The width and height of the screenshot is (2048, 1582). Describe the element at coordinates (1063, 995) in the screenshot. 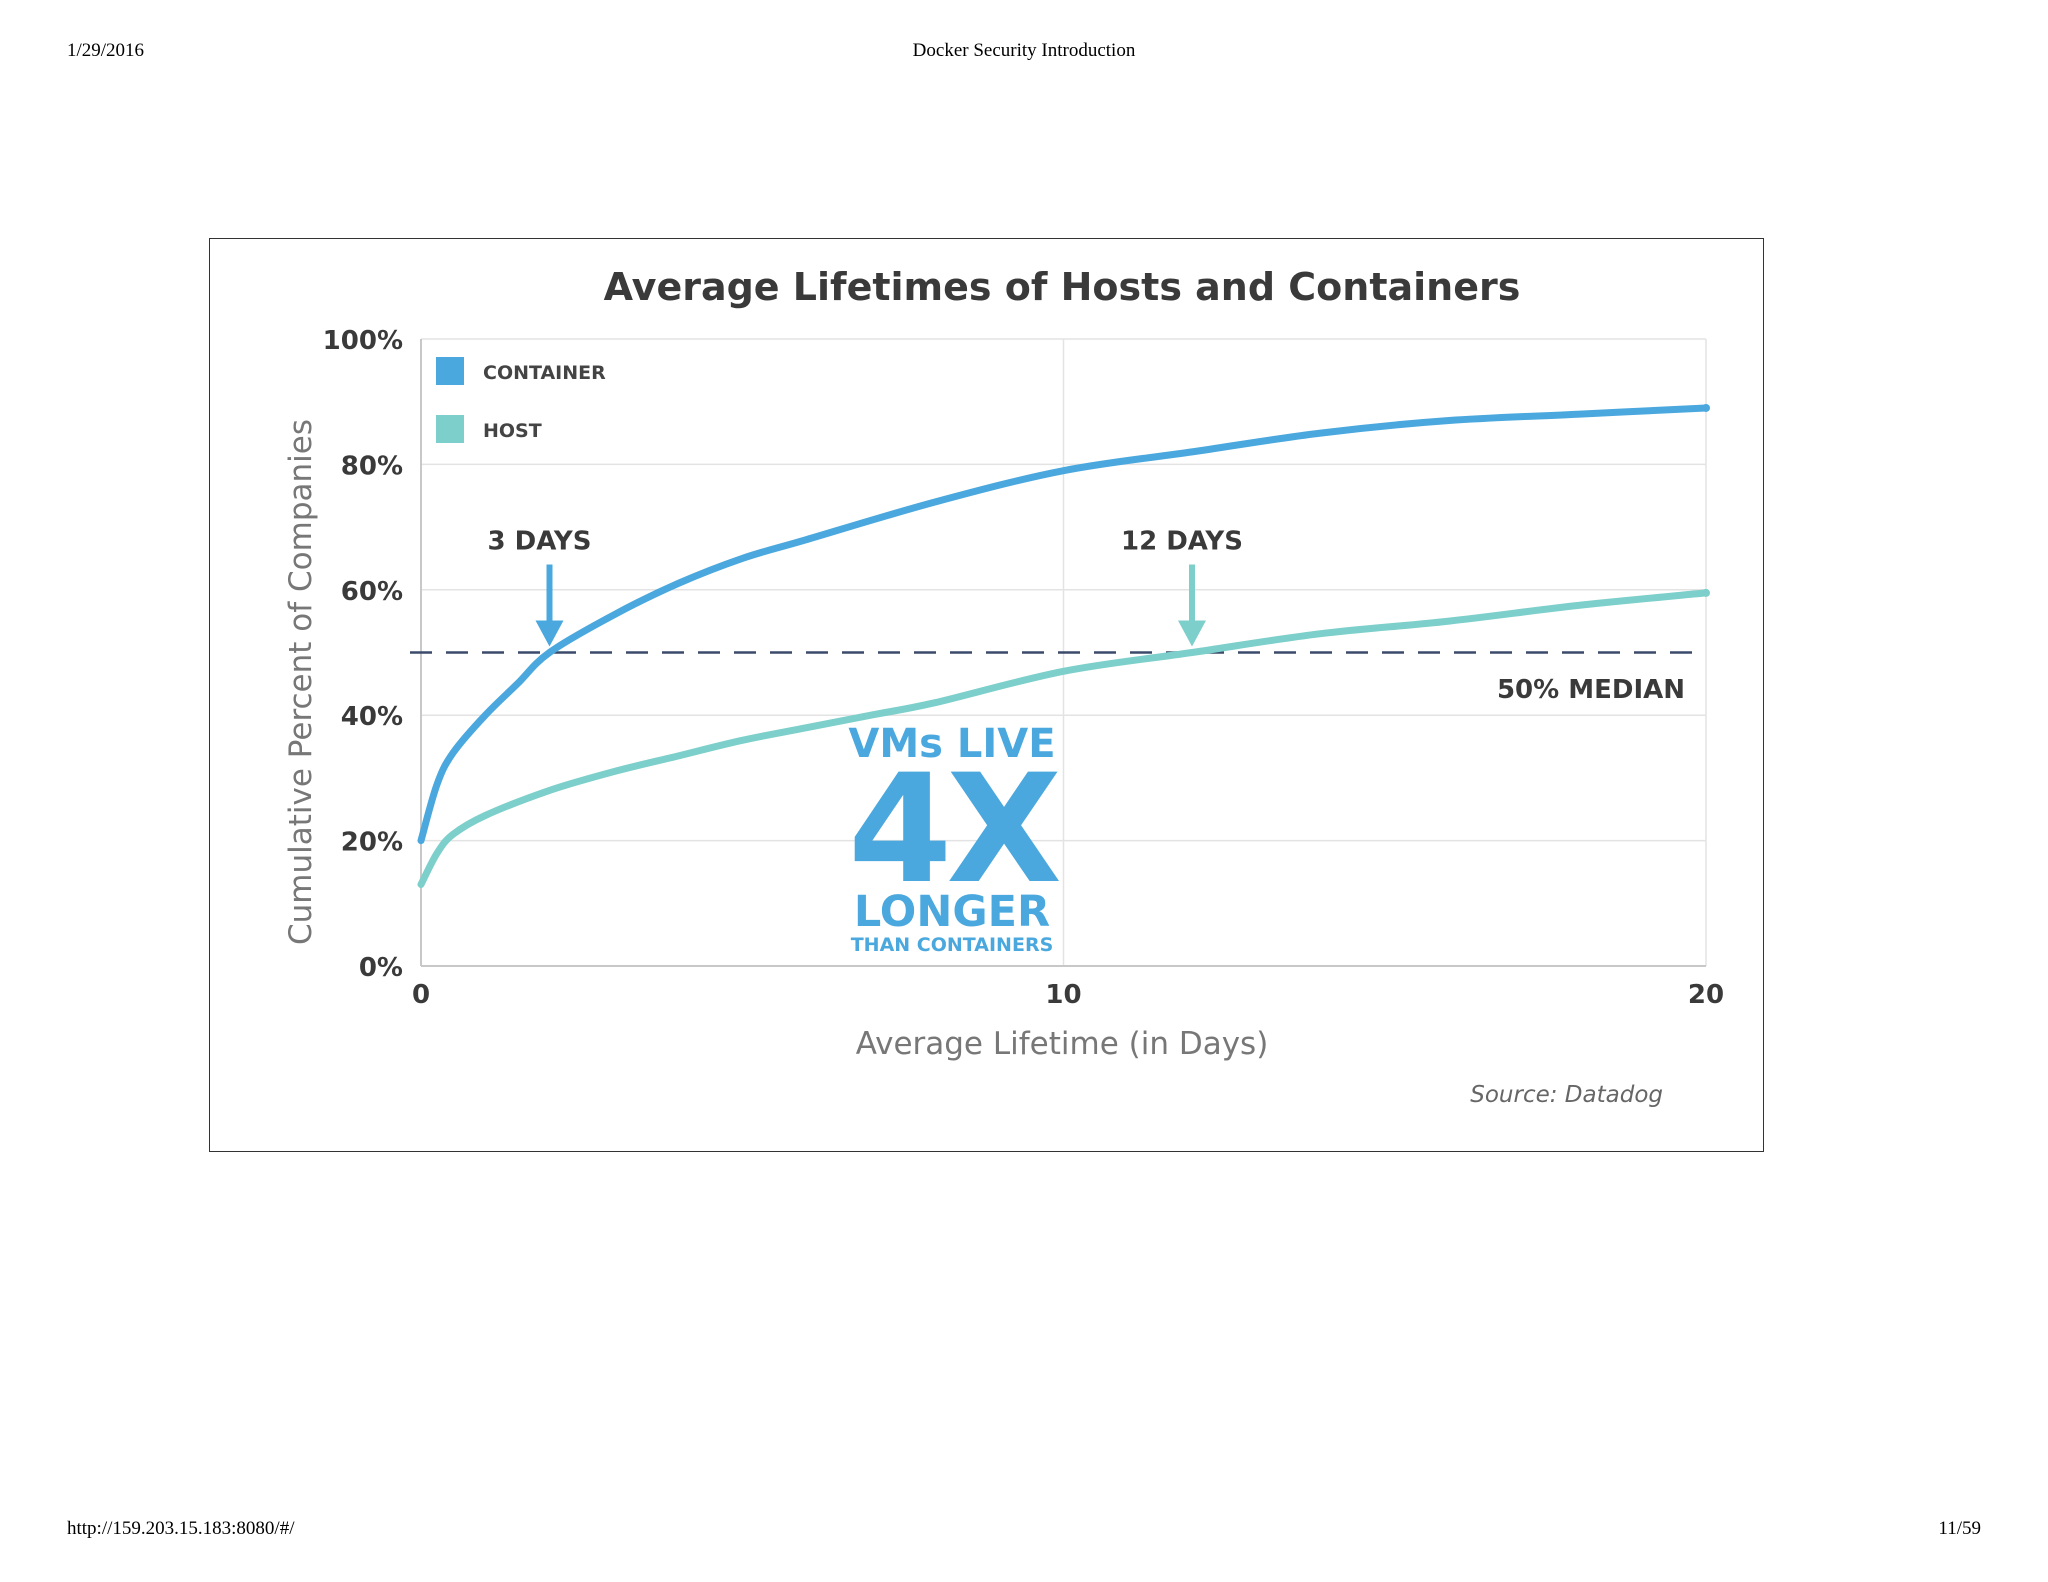

I see `x-tick-label: 10` at that location.